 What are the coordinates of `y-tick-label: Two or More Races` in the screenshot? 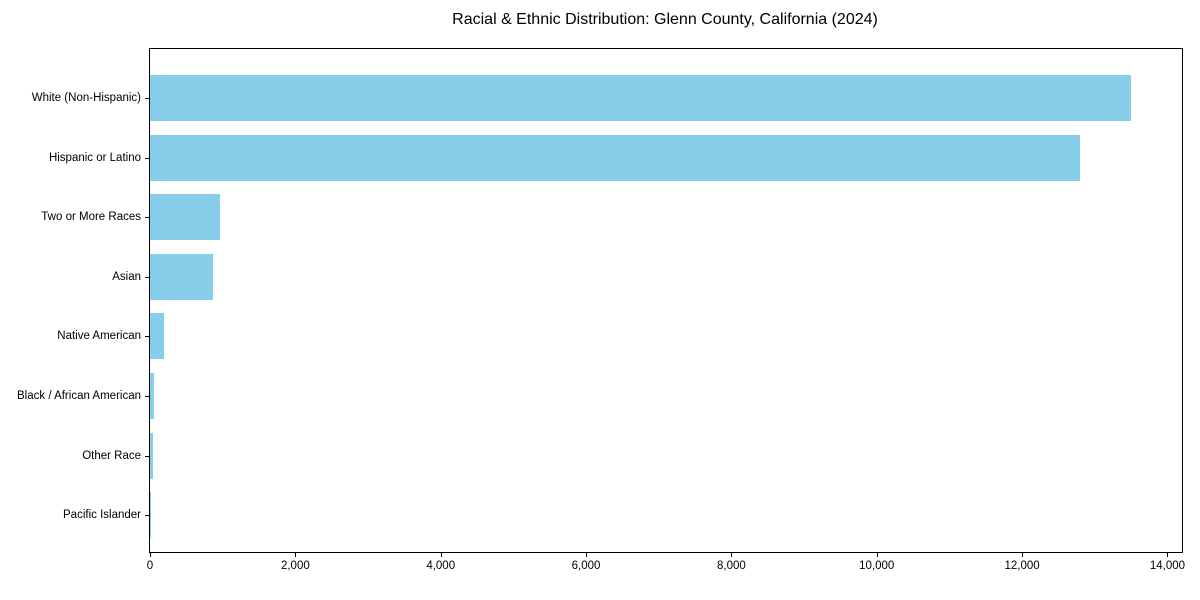 It's located at (91, 217).